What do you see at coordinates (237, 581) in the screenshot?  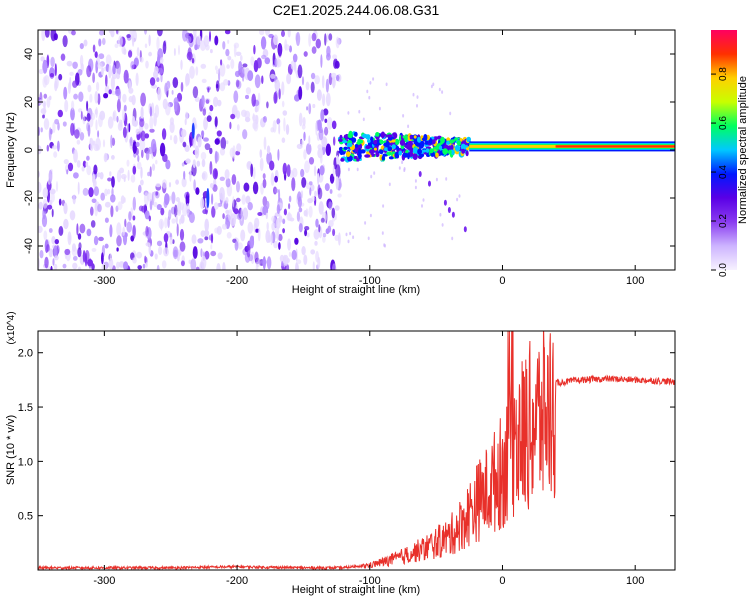 I see `x-tick-label: -200` at bounding box center [237, 581].